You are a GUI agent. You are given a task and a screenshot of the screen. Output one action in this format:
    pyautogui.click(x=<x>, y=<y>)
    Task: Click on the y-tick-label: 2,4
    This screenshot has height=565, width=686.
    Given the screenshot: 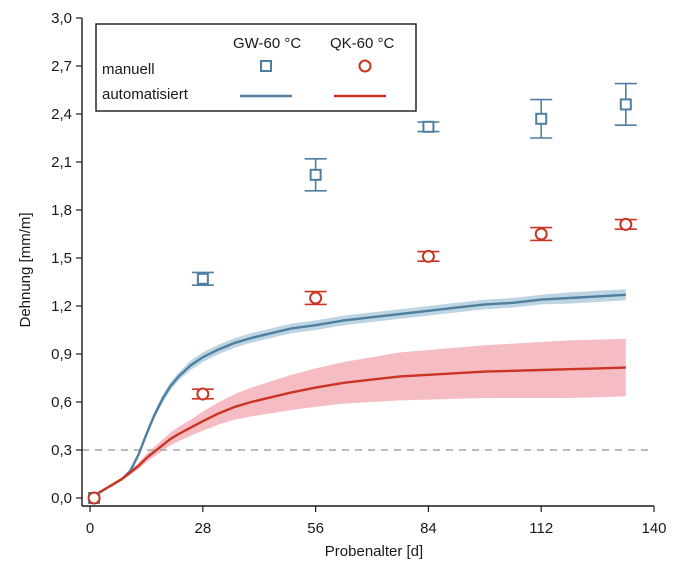 What is the action you would take?
    pyautogui.click(x=61, y=114)
    